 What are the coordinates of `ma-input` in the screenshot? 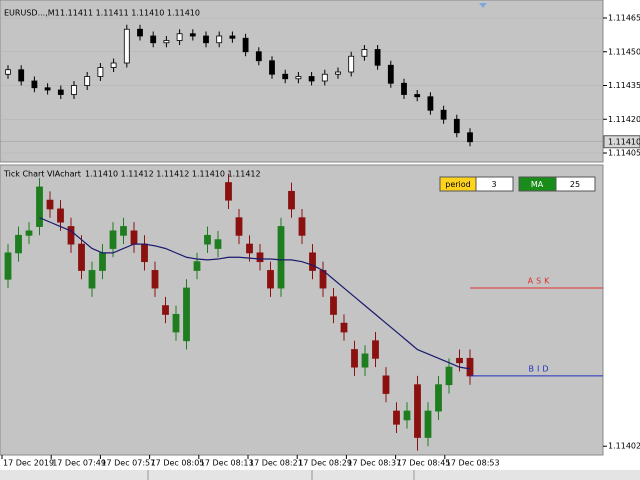 It's located at (575, 184).